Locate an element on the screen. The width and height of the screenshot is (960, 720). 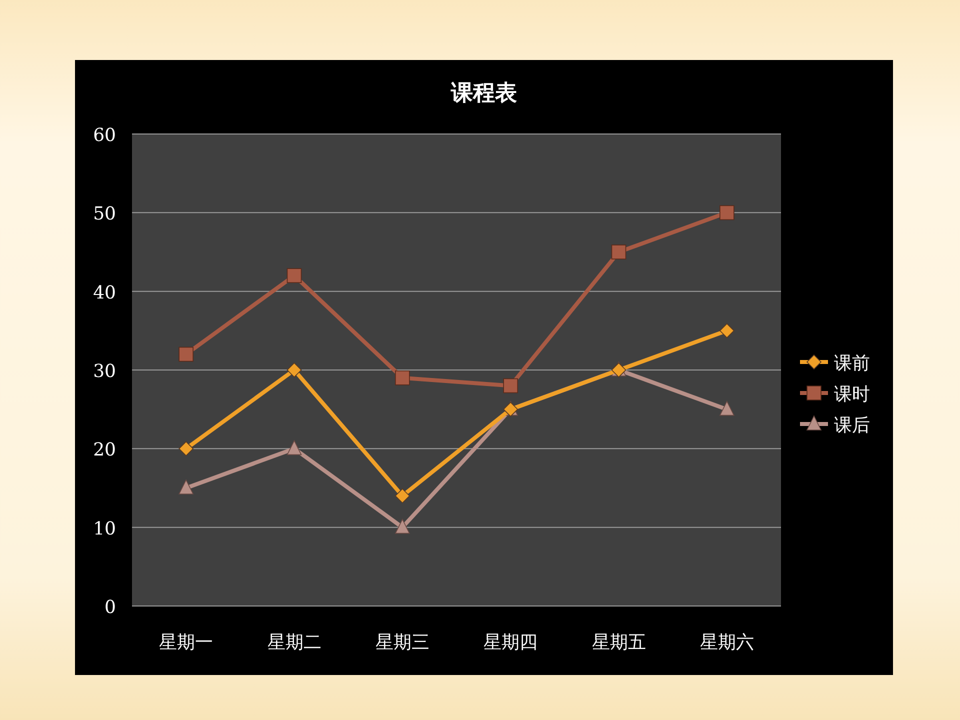
legend-label: 课时 is located at coordinates (852, 394).